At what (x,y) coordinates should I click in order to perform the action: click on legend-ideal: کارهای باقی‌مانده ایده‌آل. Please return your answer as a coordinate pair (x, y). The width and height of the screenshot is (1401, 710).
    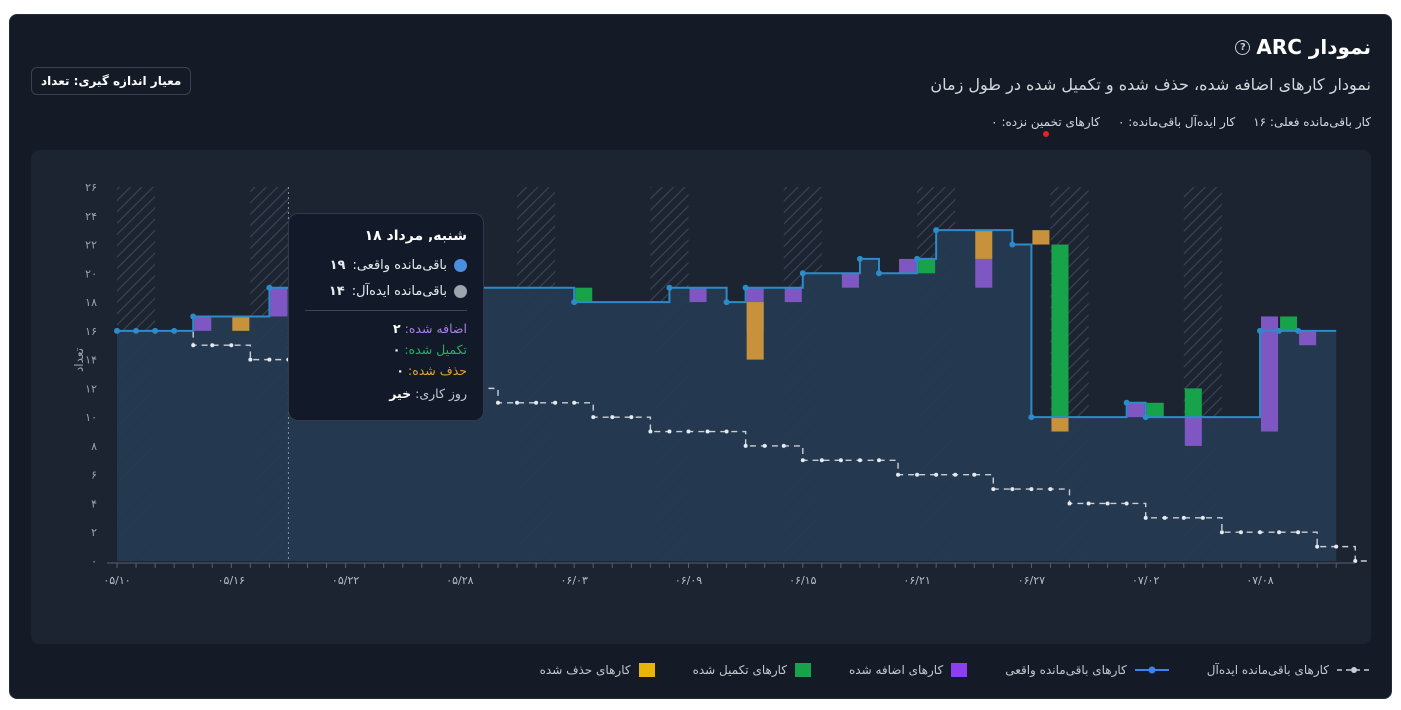
    Looking at the image, I should click on (1289, 670).